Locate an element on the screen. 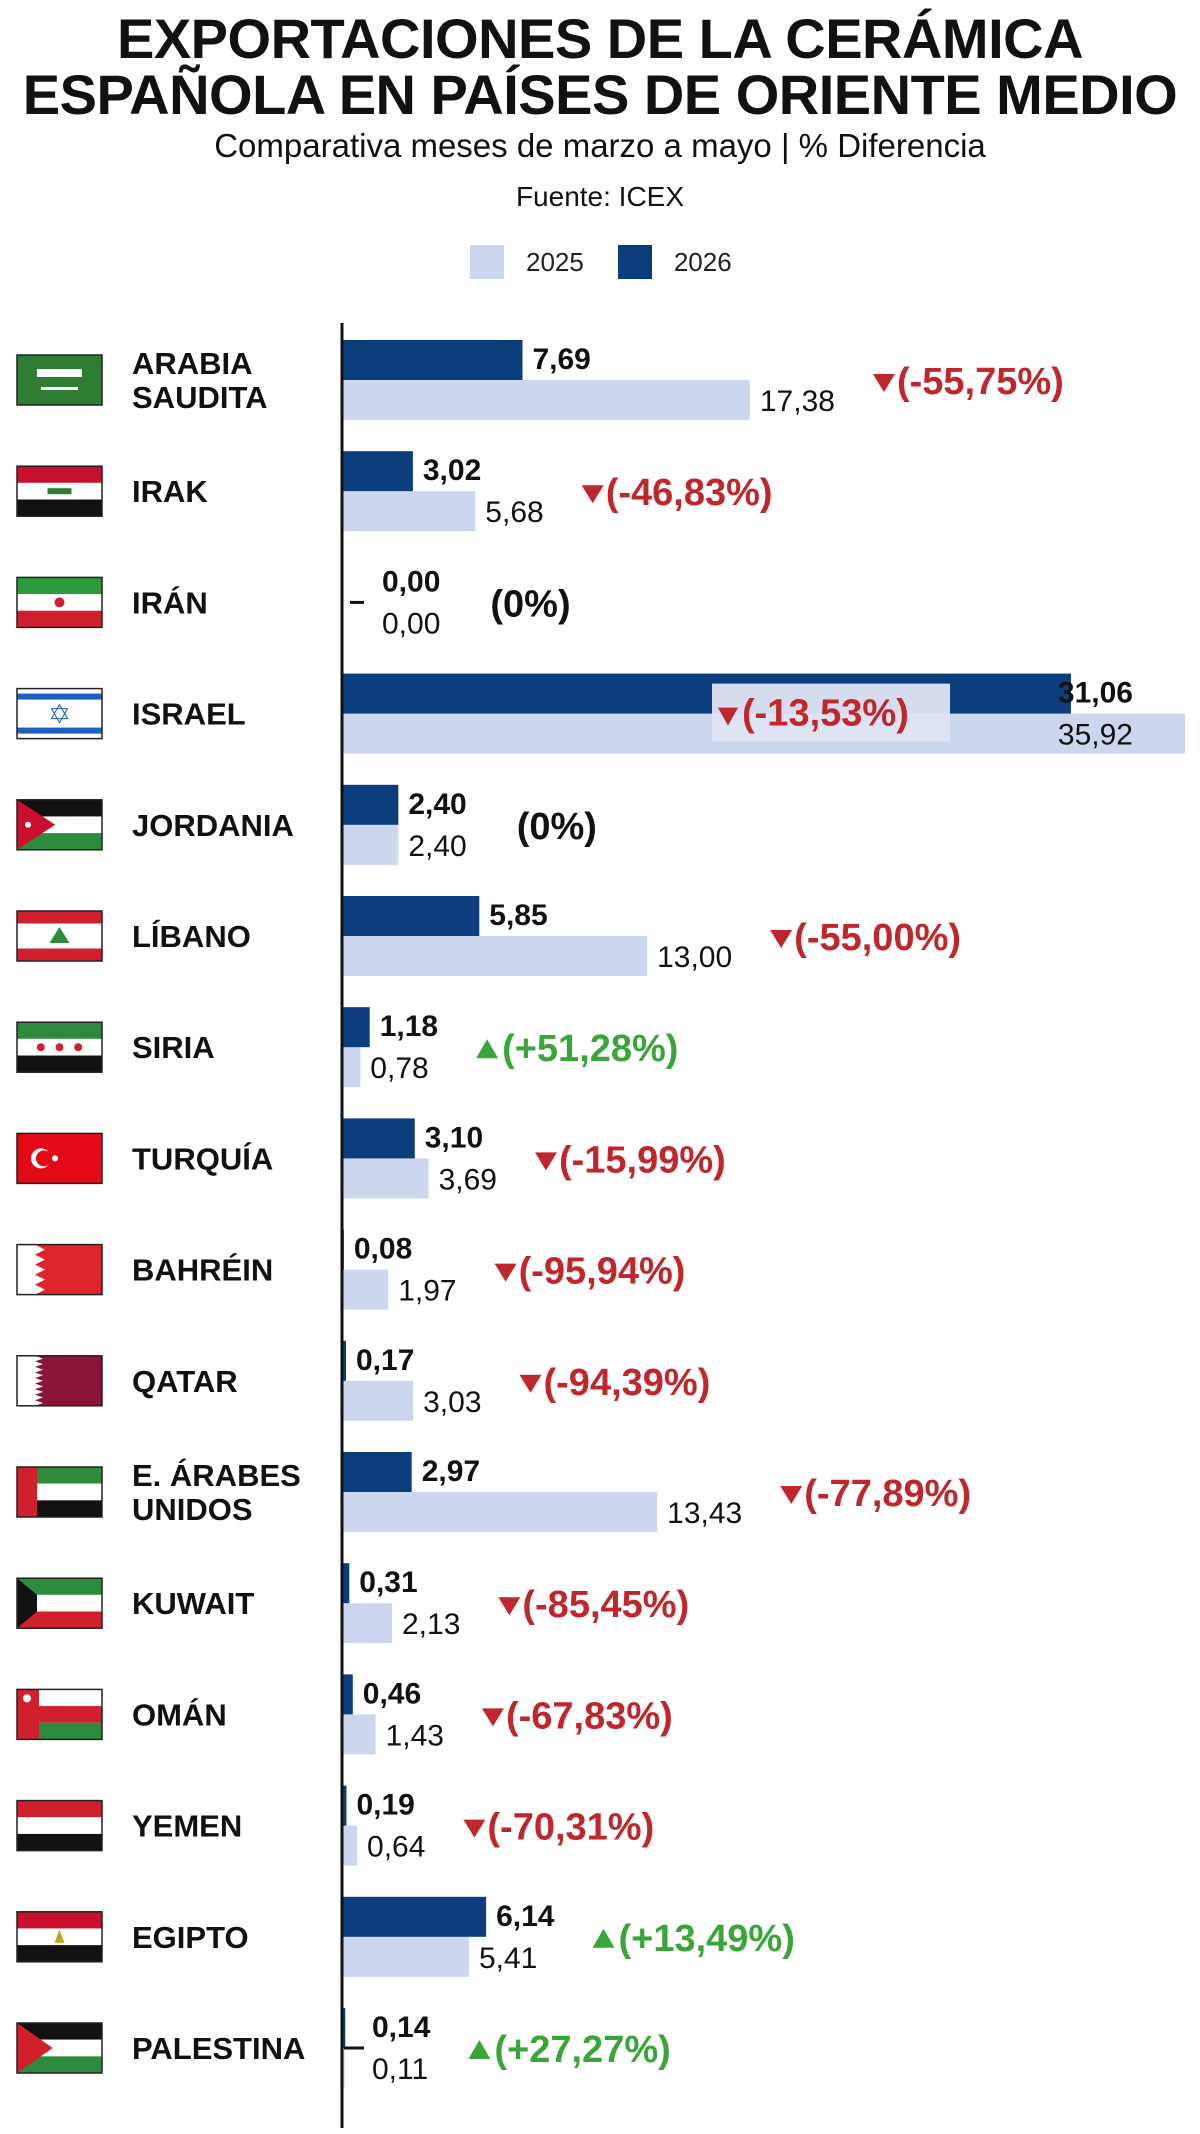  value-label-2025: 1,97 is located at coordinates (427, 1291).